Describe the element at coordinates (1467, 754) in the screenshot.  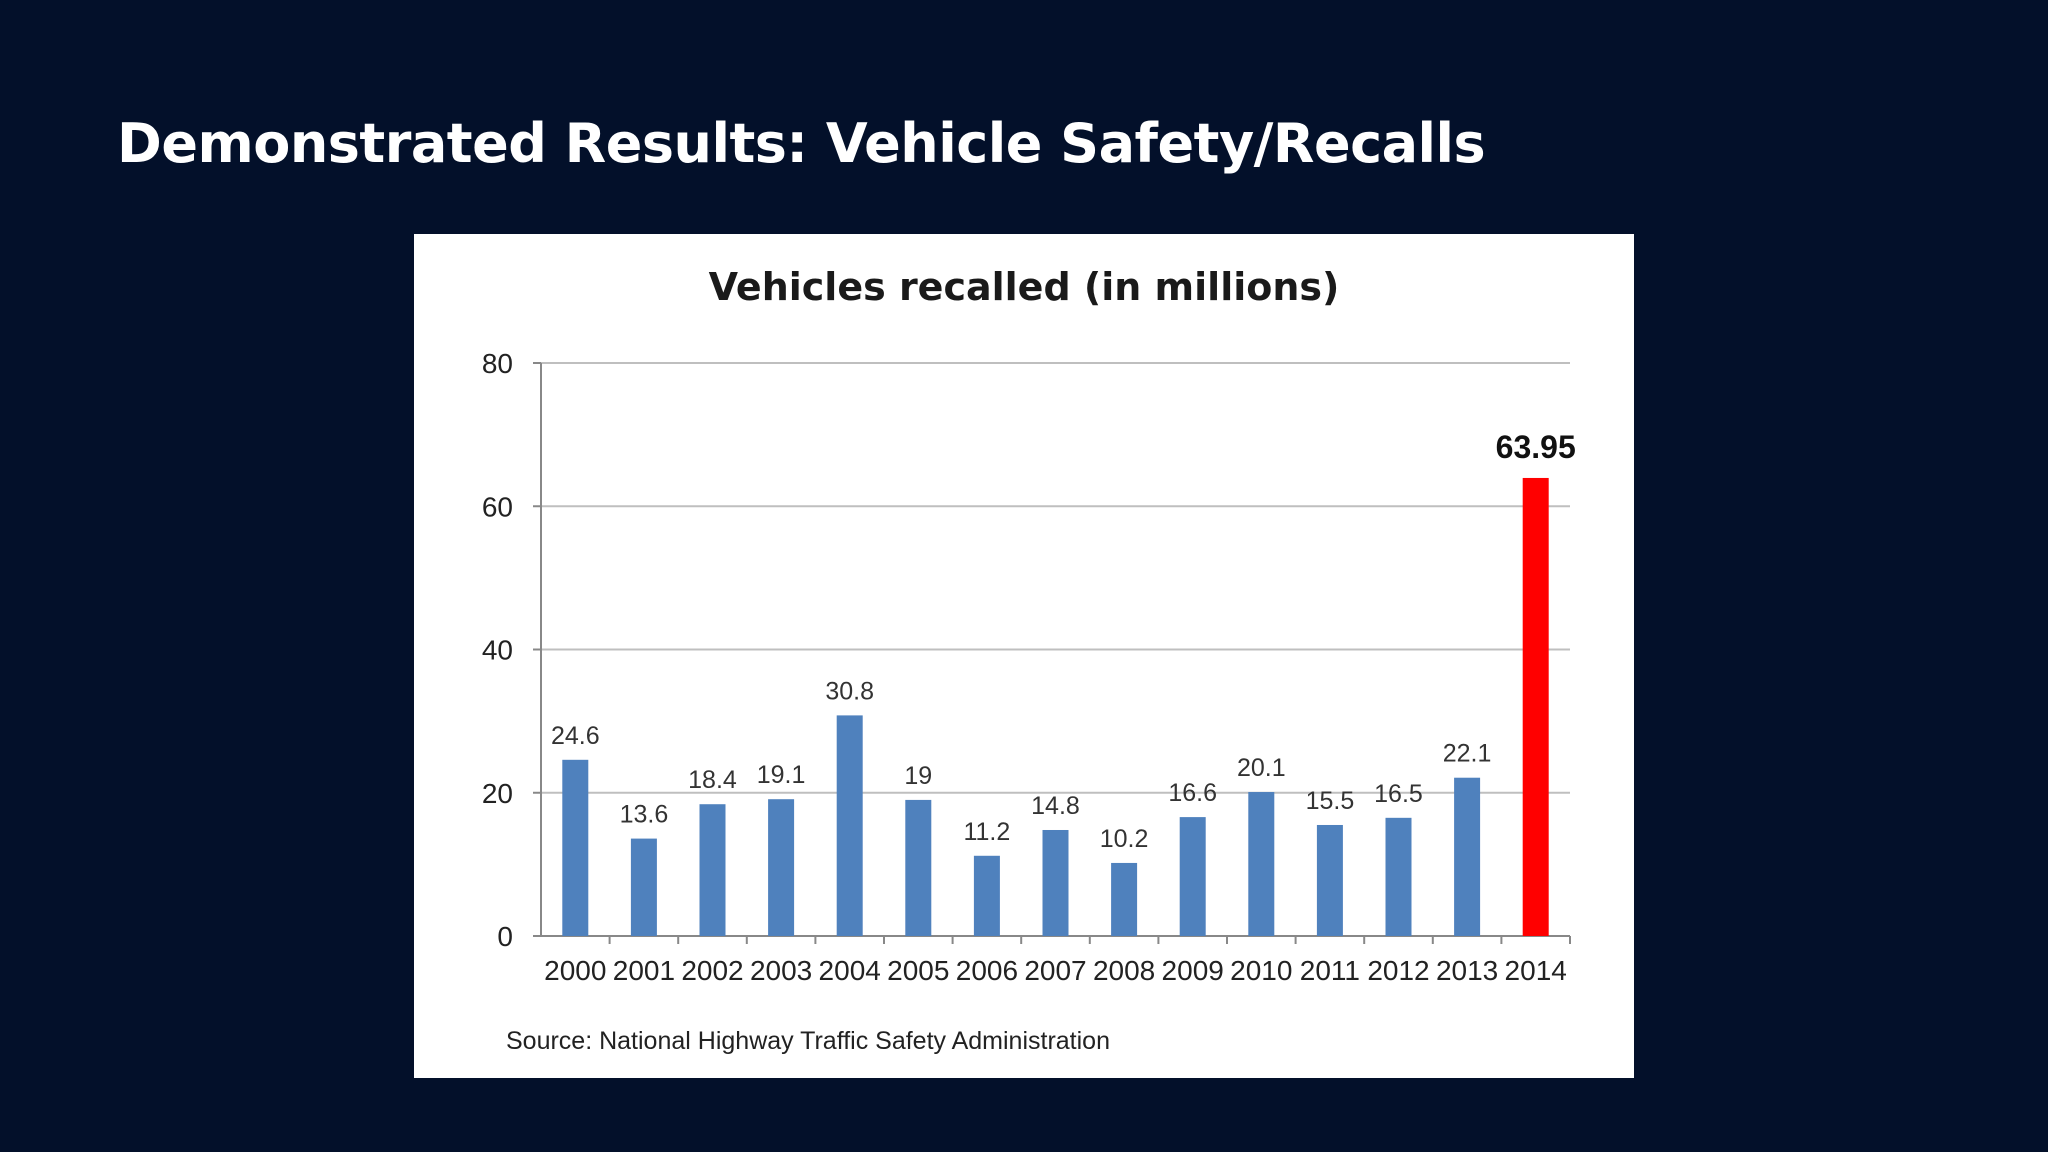
I see `data-label-2013: 22.1` at that location.